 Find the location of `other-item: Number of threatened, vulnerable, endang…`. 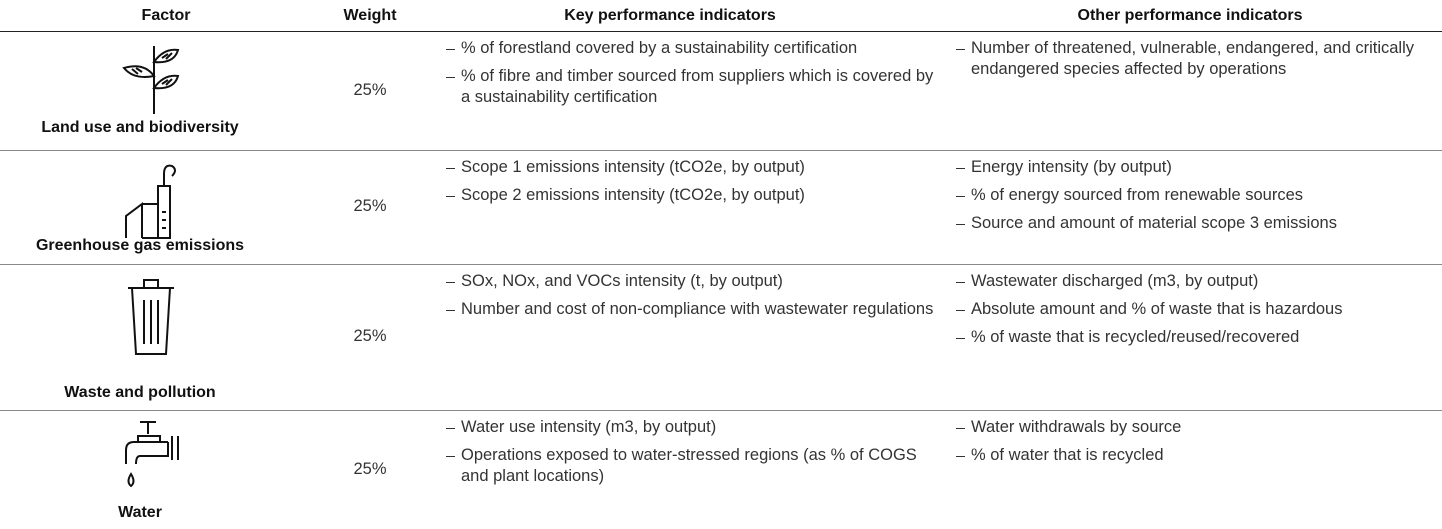

other-item: Number of threatened, vulnerable, endang… is located at coordinates (1195, 59).